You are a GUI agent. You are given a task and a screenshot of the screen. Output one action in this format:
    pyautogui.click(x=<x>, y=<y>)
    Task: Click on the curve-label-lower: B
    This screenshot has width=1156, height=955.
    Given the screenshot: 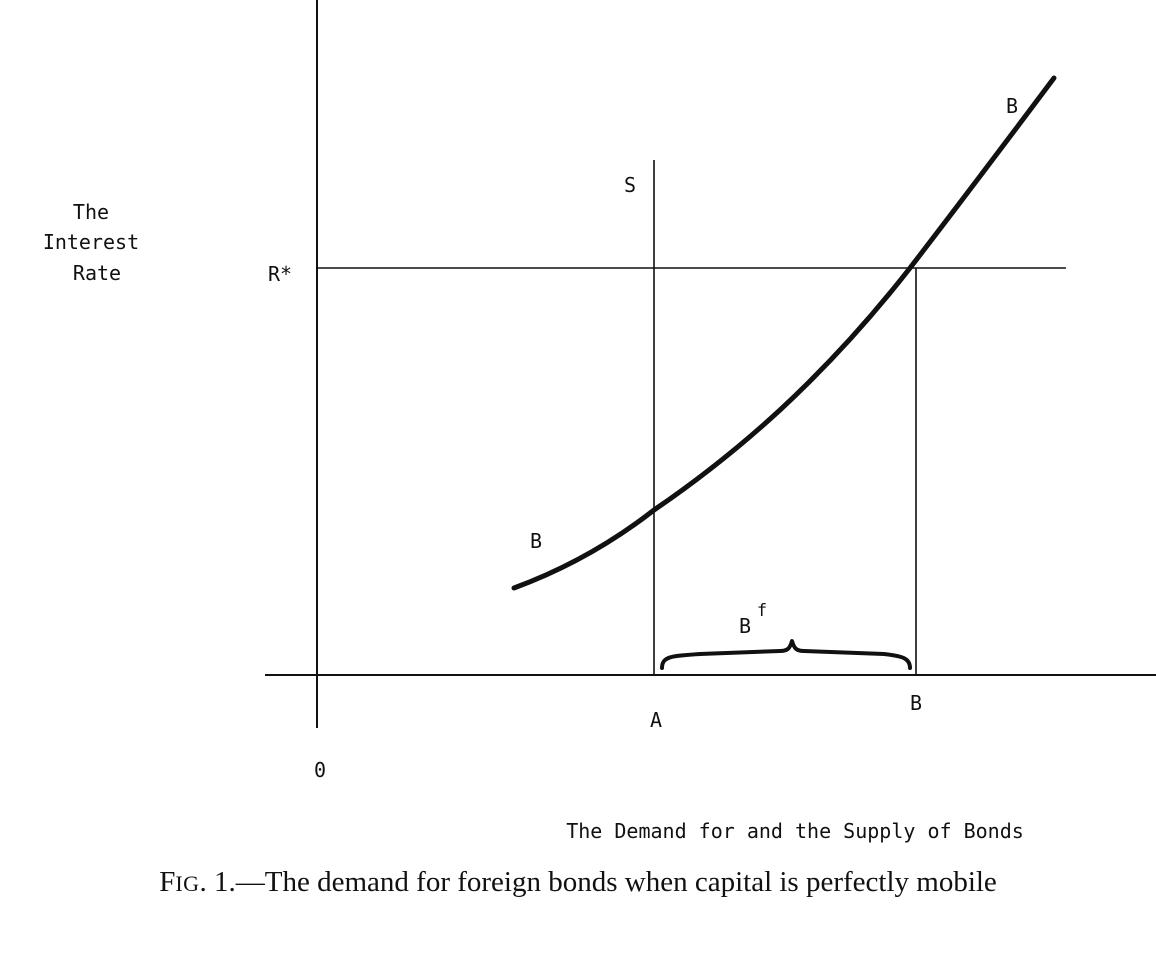 What is the action you would take?
    pyautogui.click(x=536, y=541)
    